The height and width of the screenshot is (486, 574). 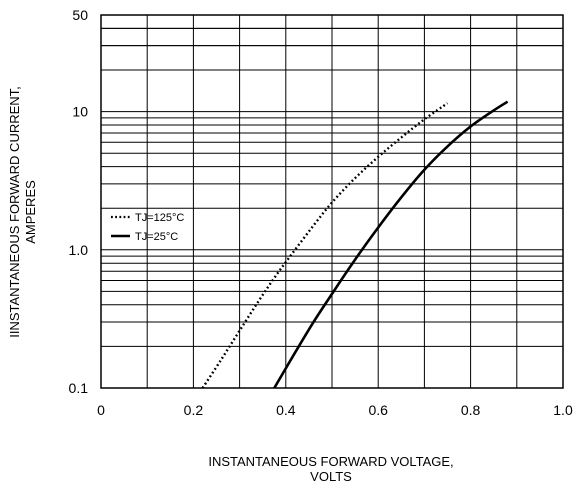 What do you see at coordinates (378, 410) in the screenshot?
I see `x-tick-label: 0.6` at bounding box center [378, 410].